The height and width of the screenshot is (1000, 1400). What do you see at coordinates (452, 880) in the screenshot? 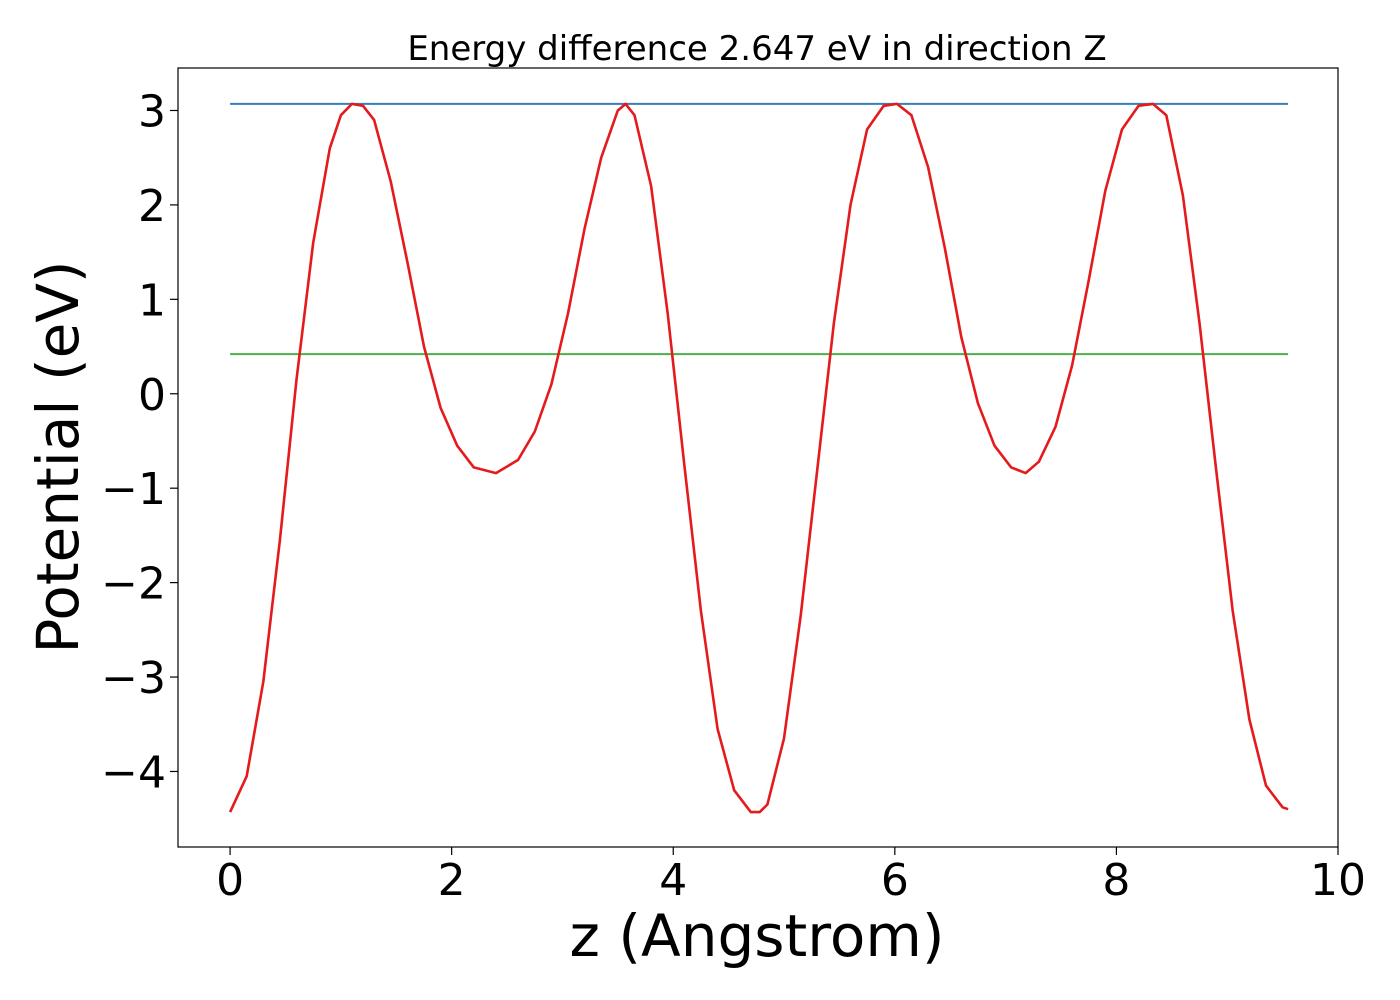
I see `x-tick-label: 2` at bounding box center [452, 880].